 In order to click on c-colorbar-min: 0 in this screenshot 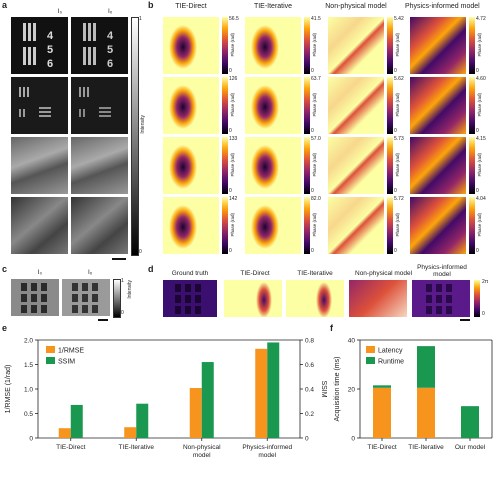, I will do `click(122, 313)`.